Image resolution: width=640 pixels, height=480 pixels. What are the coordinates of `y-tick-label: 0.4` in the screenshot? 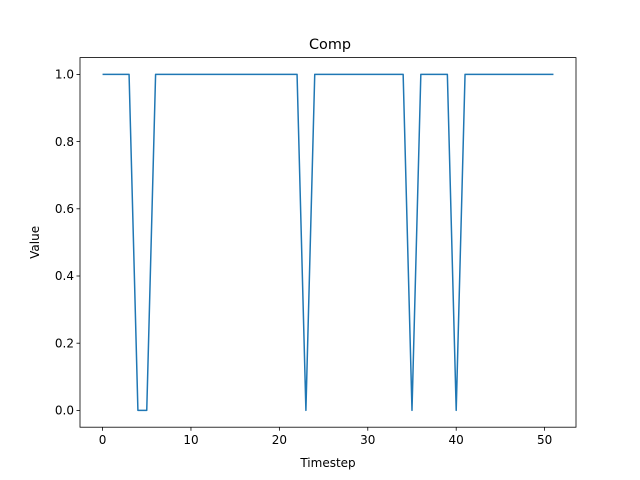 It's located at (64, 276).